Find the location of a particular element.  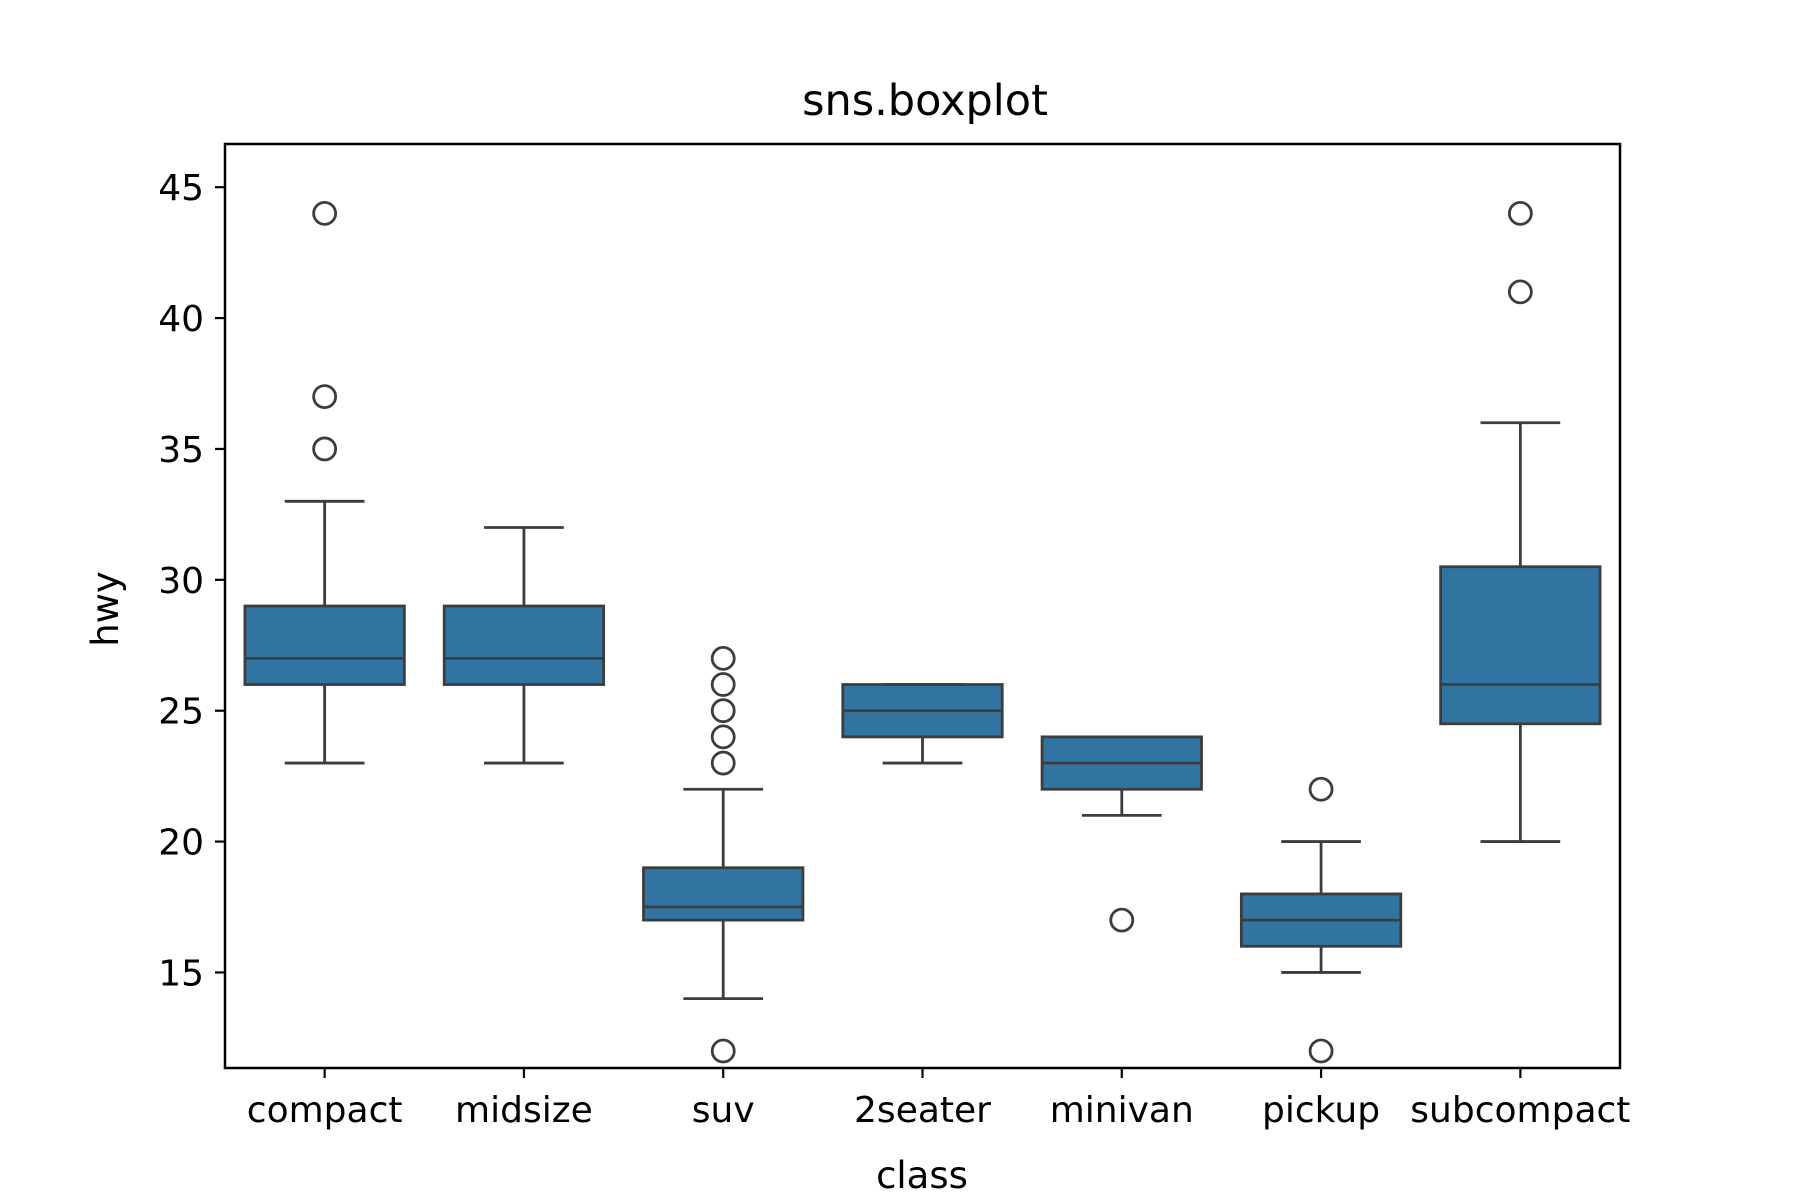

x-tick-label: subcompact is located at coordinates (1520, 1110).